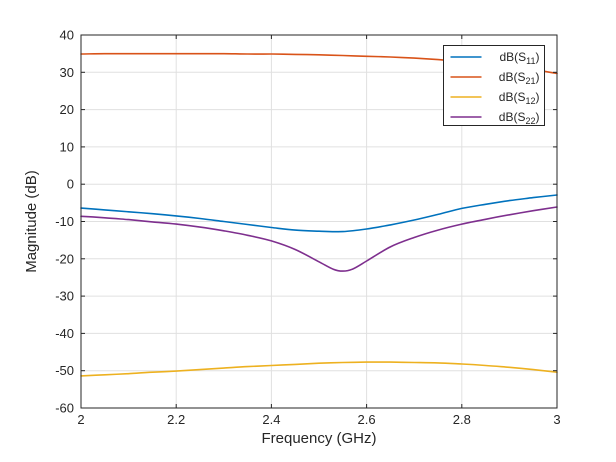  I want to click on x-axis-label: Frequency (GHz), so click(318, 438).